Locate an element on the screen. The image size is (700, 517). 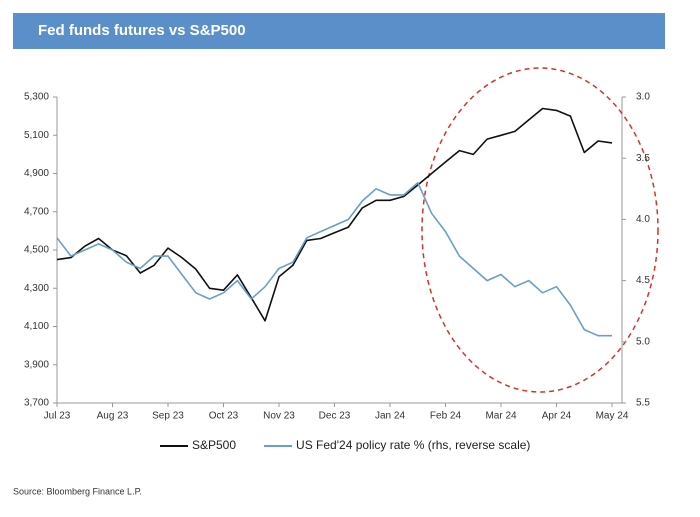
y2-tick-label: 3.0 is located at coordinates (643, 97).